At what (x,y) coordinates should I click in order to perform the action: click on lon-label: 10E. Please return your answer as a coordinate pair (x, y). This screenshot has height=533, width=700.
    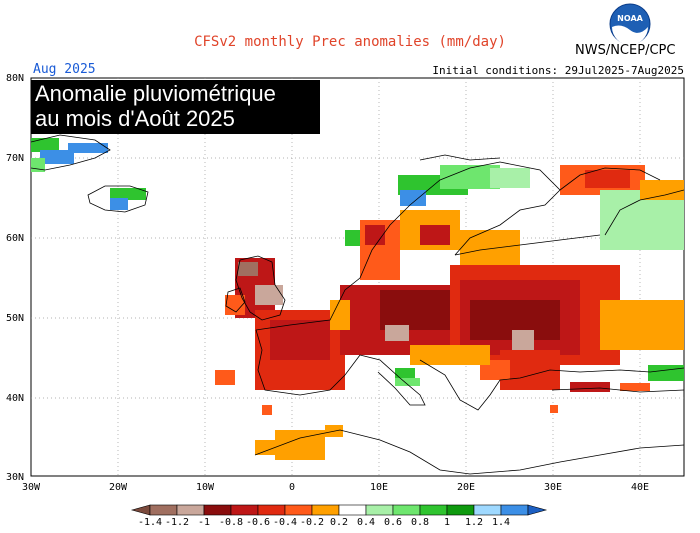
    Looking at the image, I should click on (379, 487).